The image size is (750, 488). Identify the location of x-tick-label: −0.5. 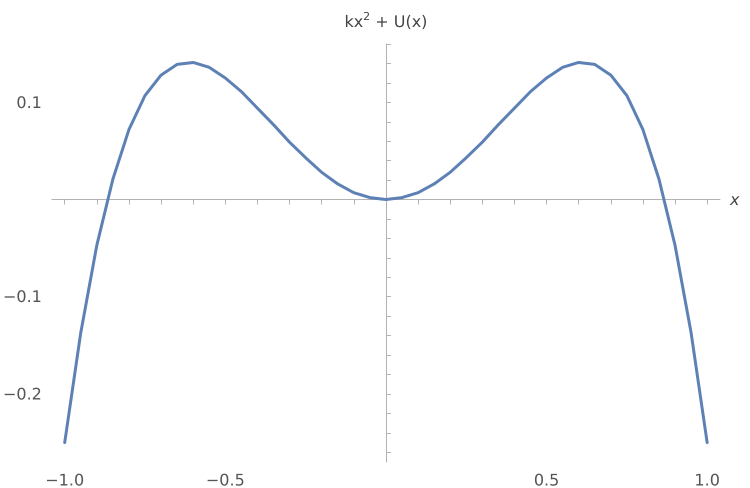
(225, 479).